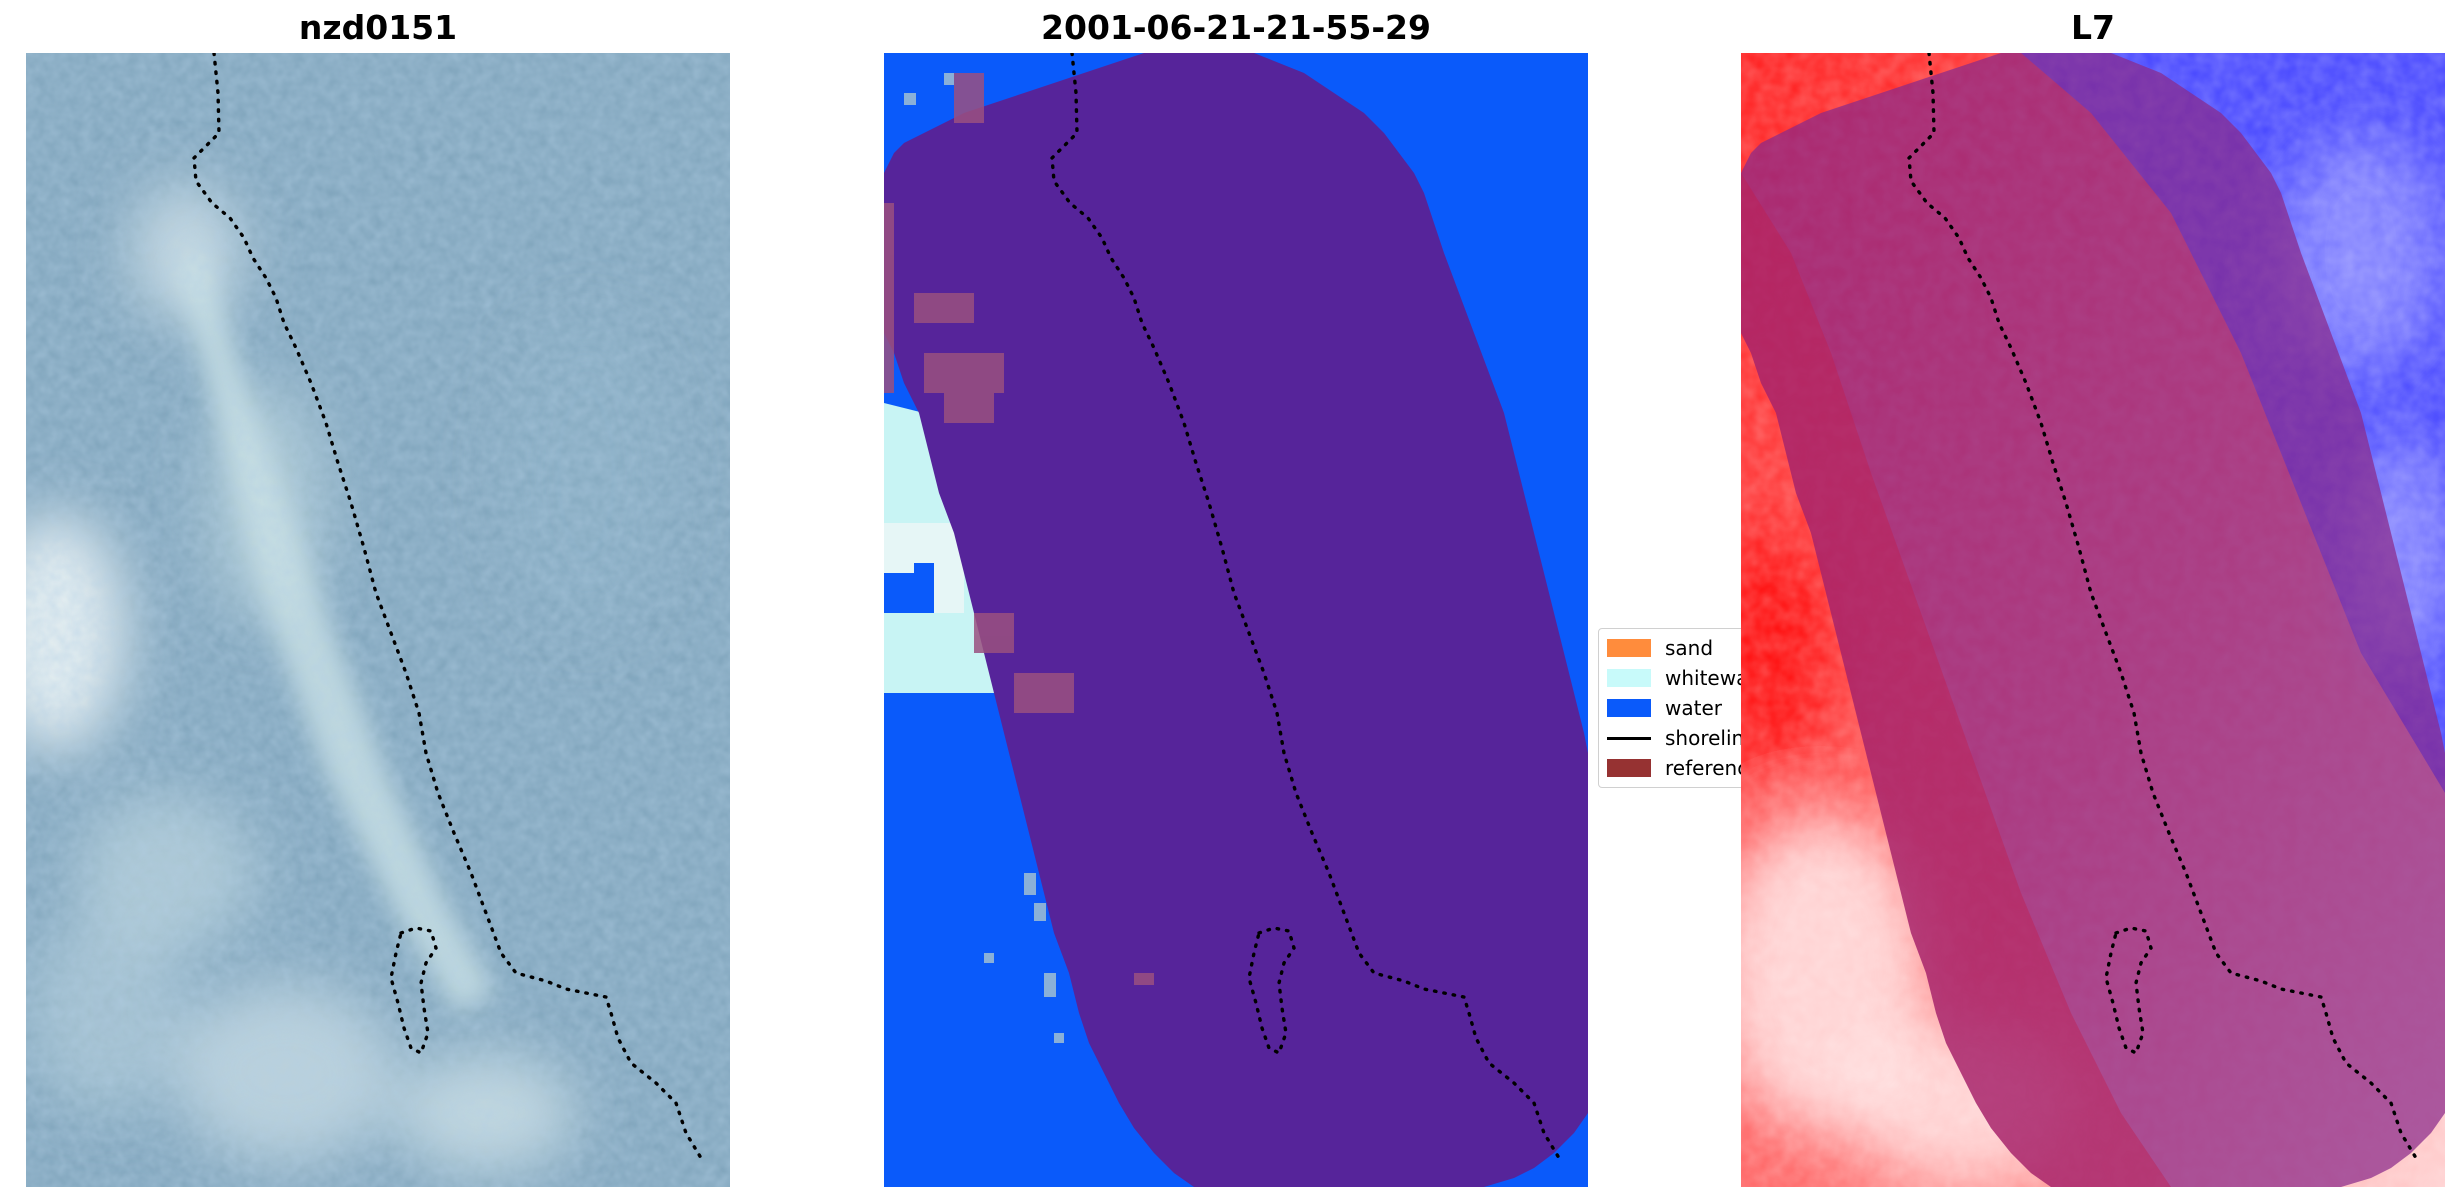 The height and width of the screenshot is (1202, 2460). What do you see at coordinates (1707, 768) in the screenshot?
I see `legend-label: reference` at bounding box center [1707, 768].